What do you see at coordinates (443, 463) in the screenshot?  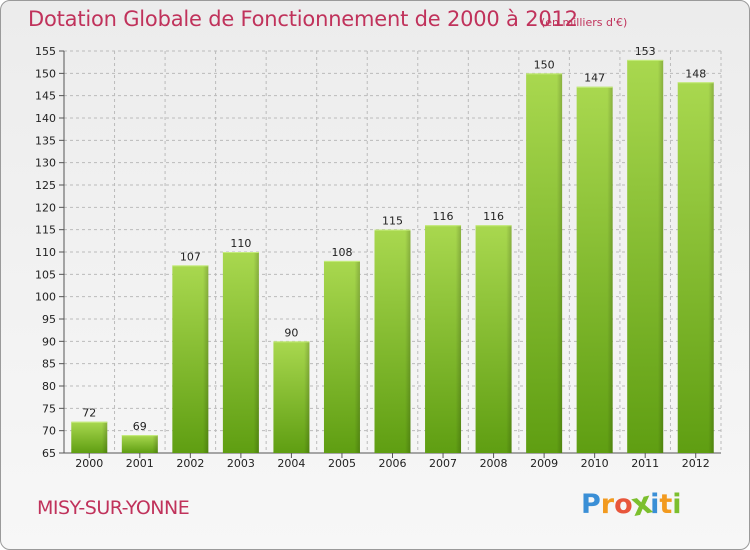 I see `x-tick-label: 2007` at bounding box center [443, 463].